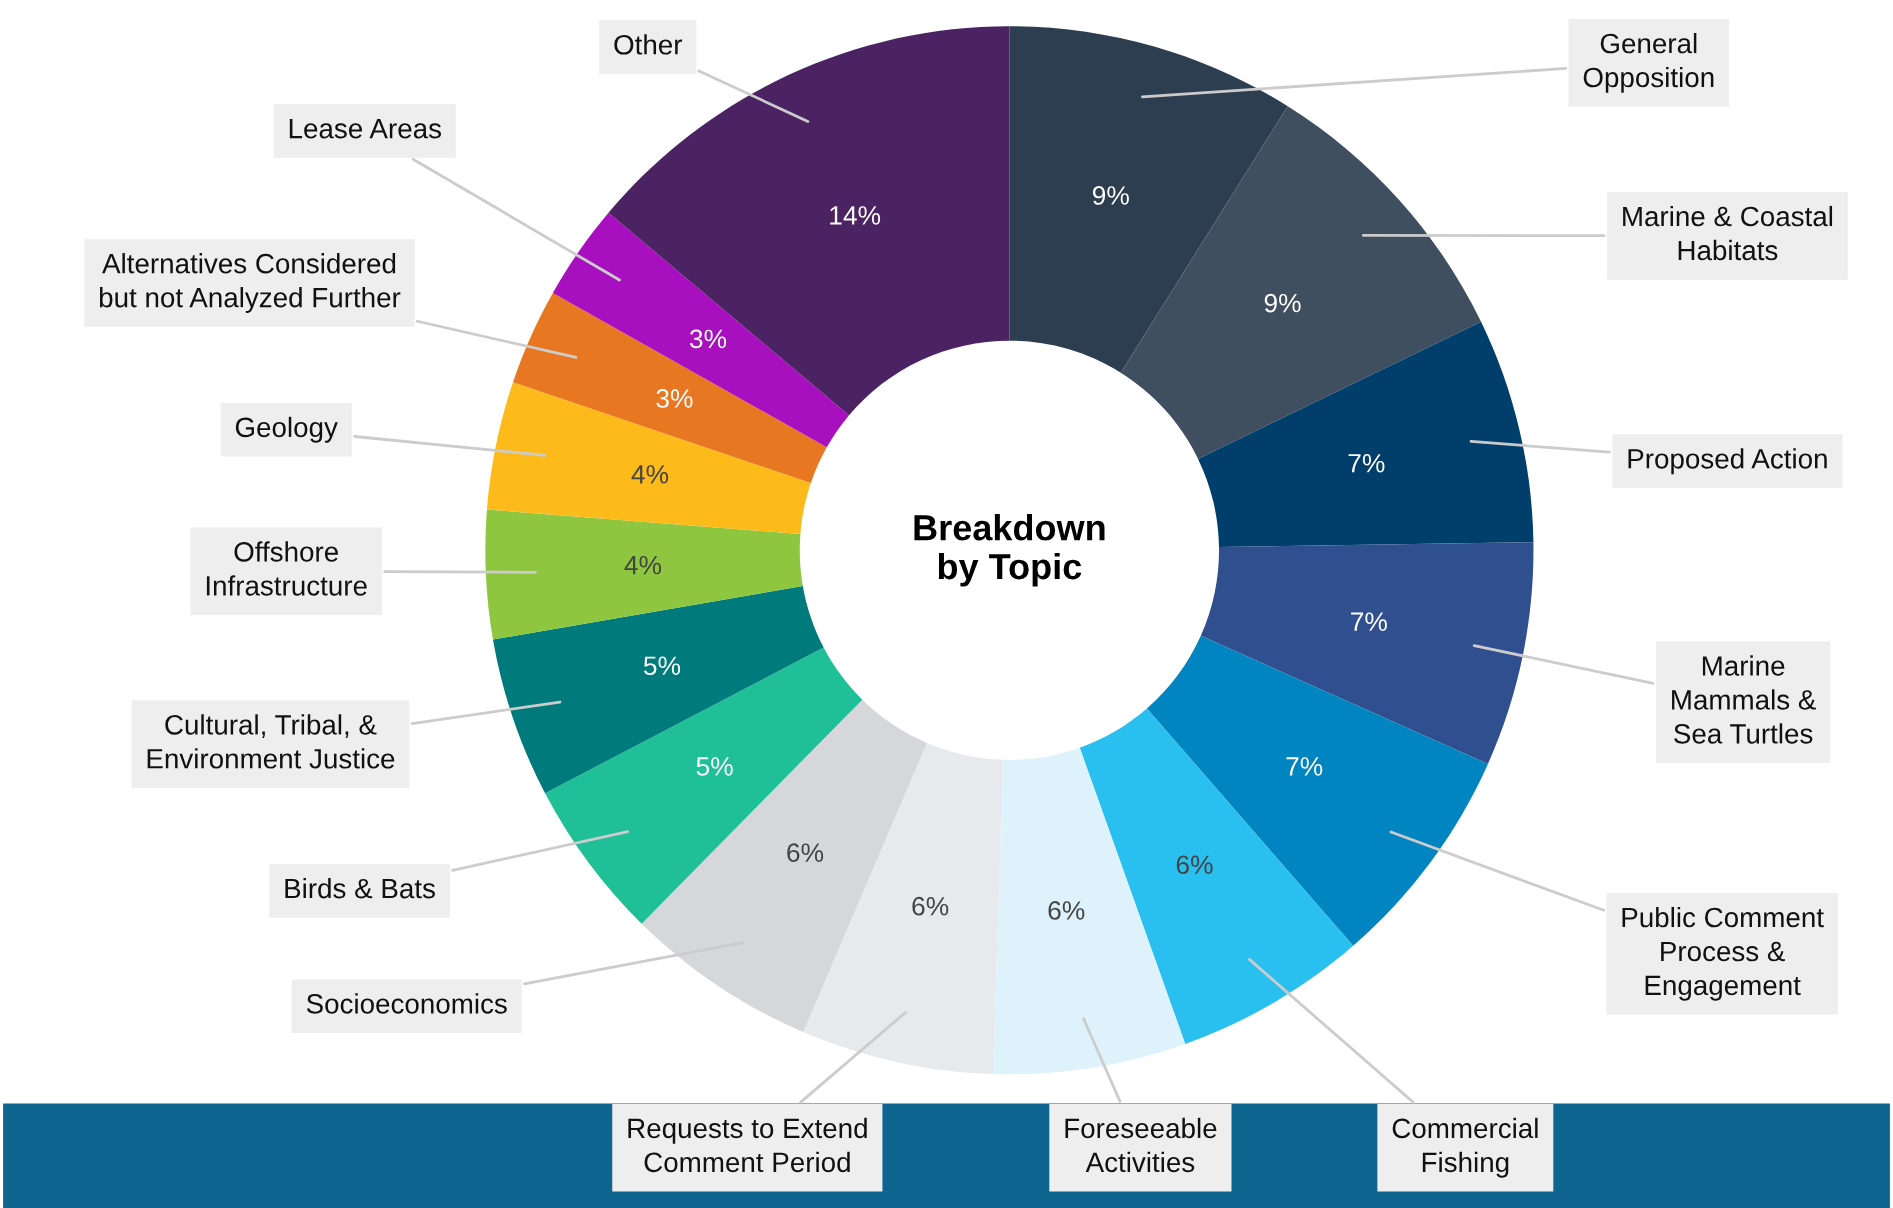 The width and height of the screenshot is (1893, 1208). Describe the element at coordinates (406, 1003) in the screenshot. I see `slice-label: Socioeconomics` at that location.